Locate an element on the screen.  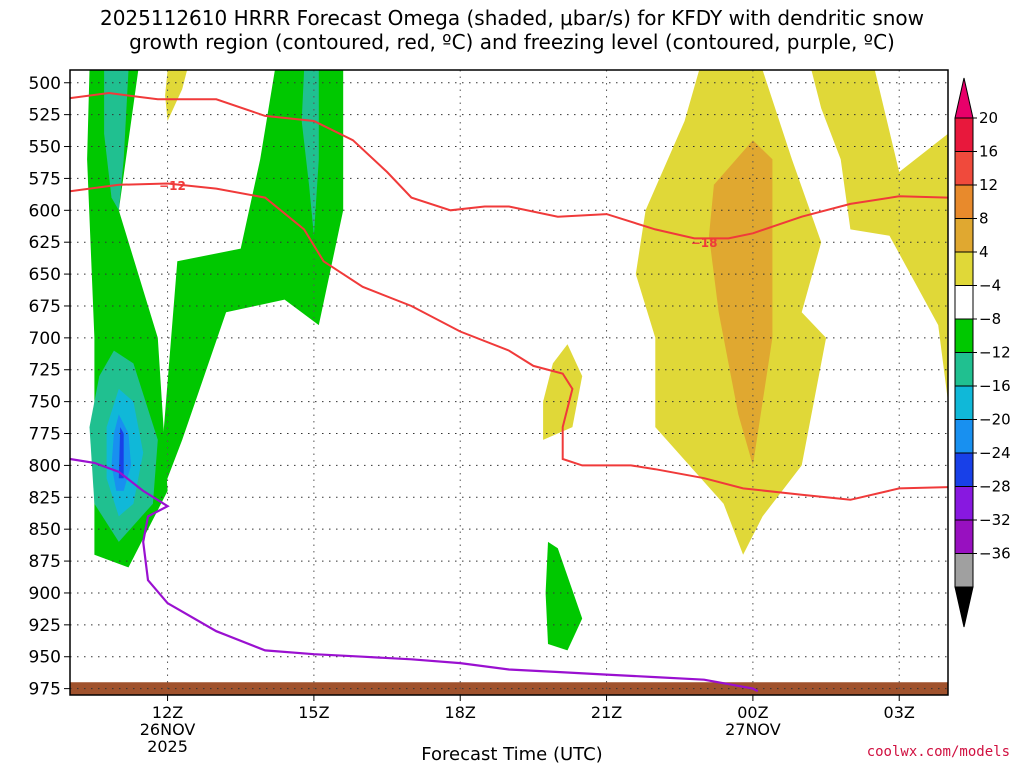
x-tick-date: 27NOV is located at coordinates (753, 729).